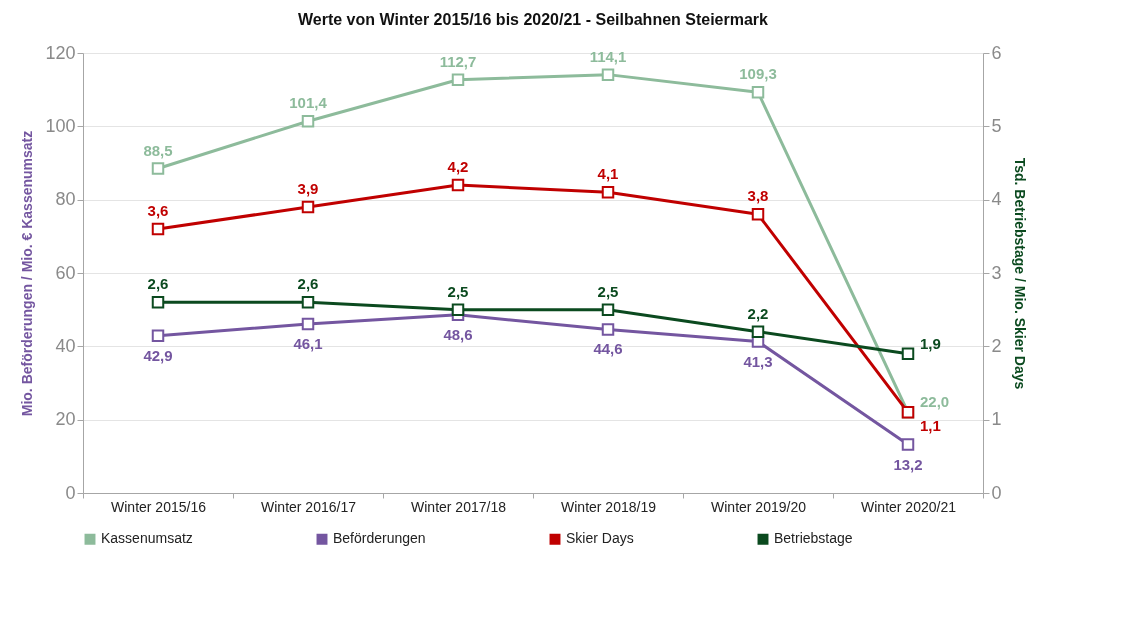 The image size is (1128, 617). I want to click on data-label: 41,3, so click(758, 361).